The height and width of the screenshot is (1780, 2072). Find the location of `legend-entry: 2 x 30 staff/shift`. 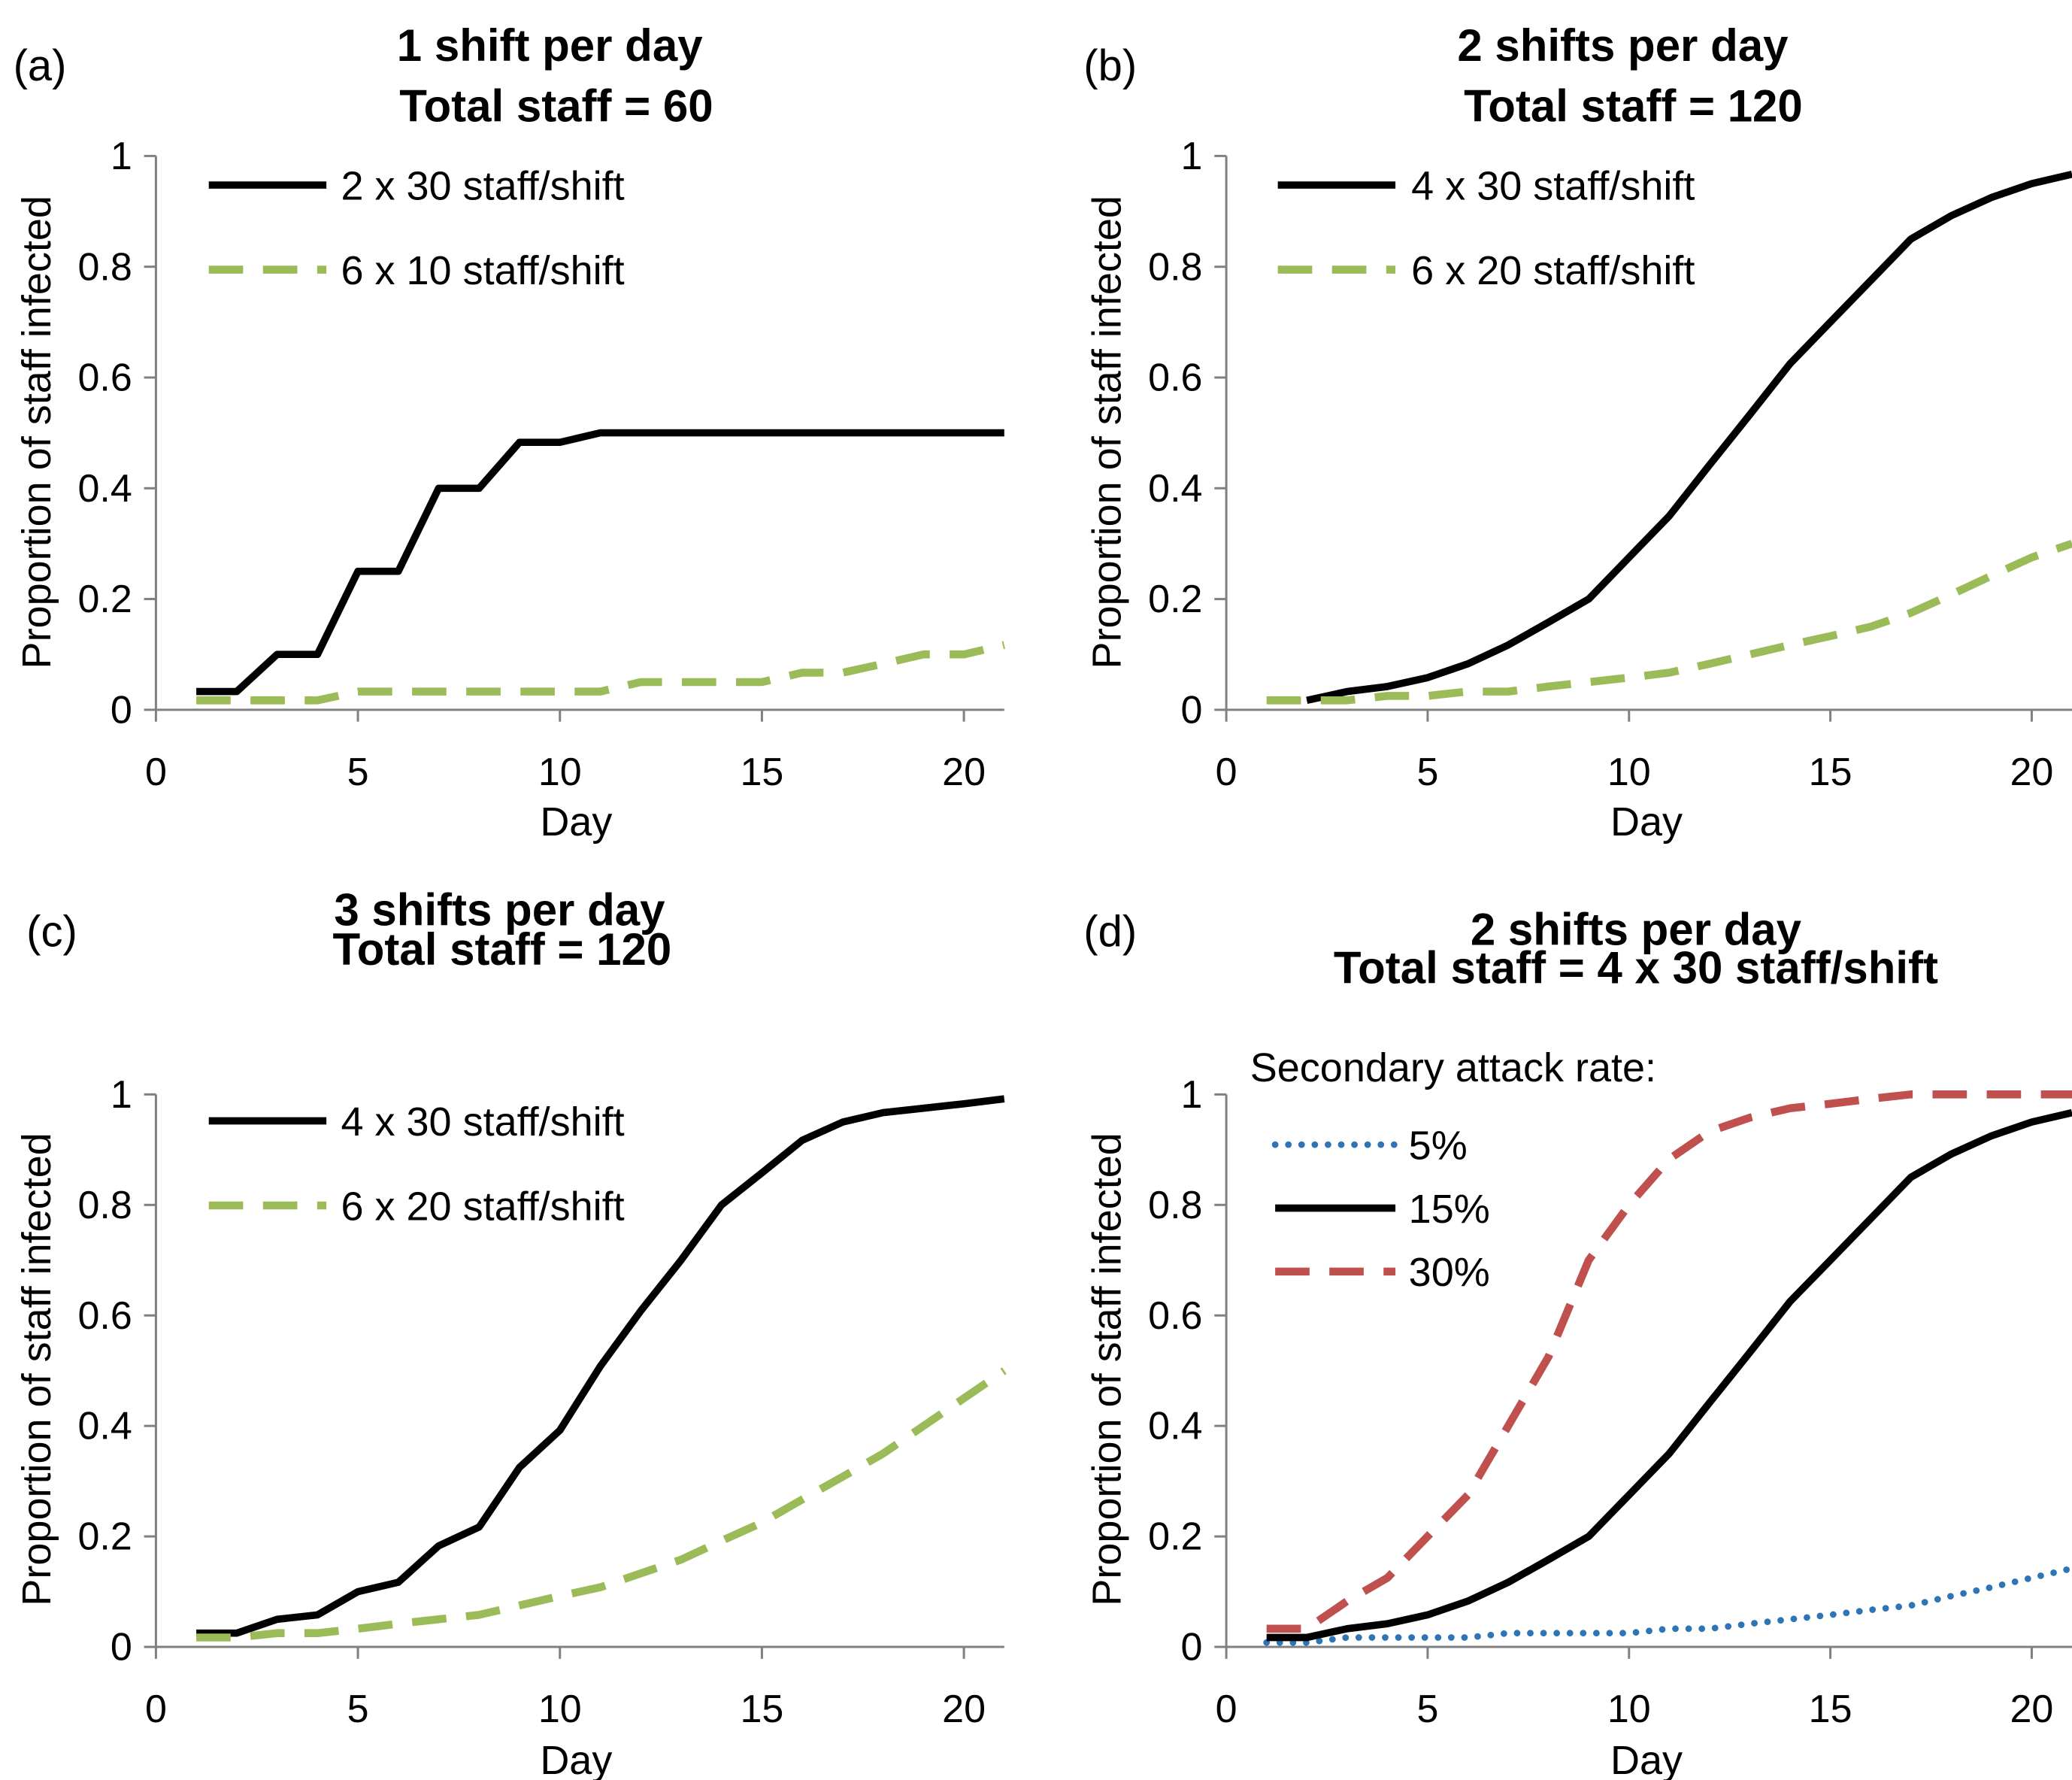

legend-entry: 2 x 30 staff/shift is located at coordinates (482, 185).